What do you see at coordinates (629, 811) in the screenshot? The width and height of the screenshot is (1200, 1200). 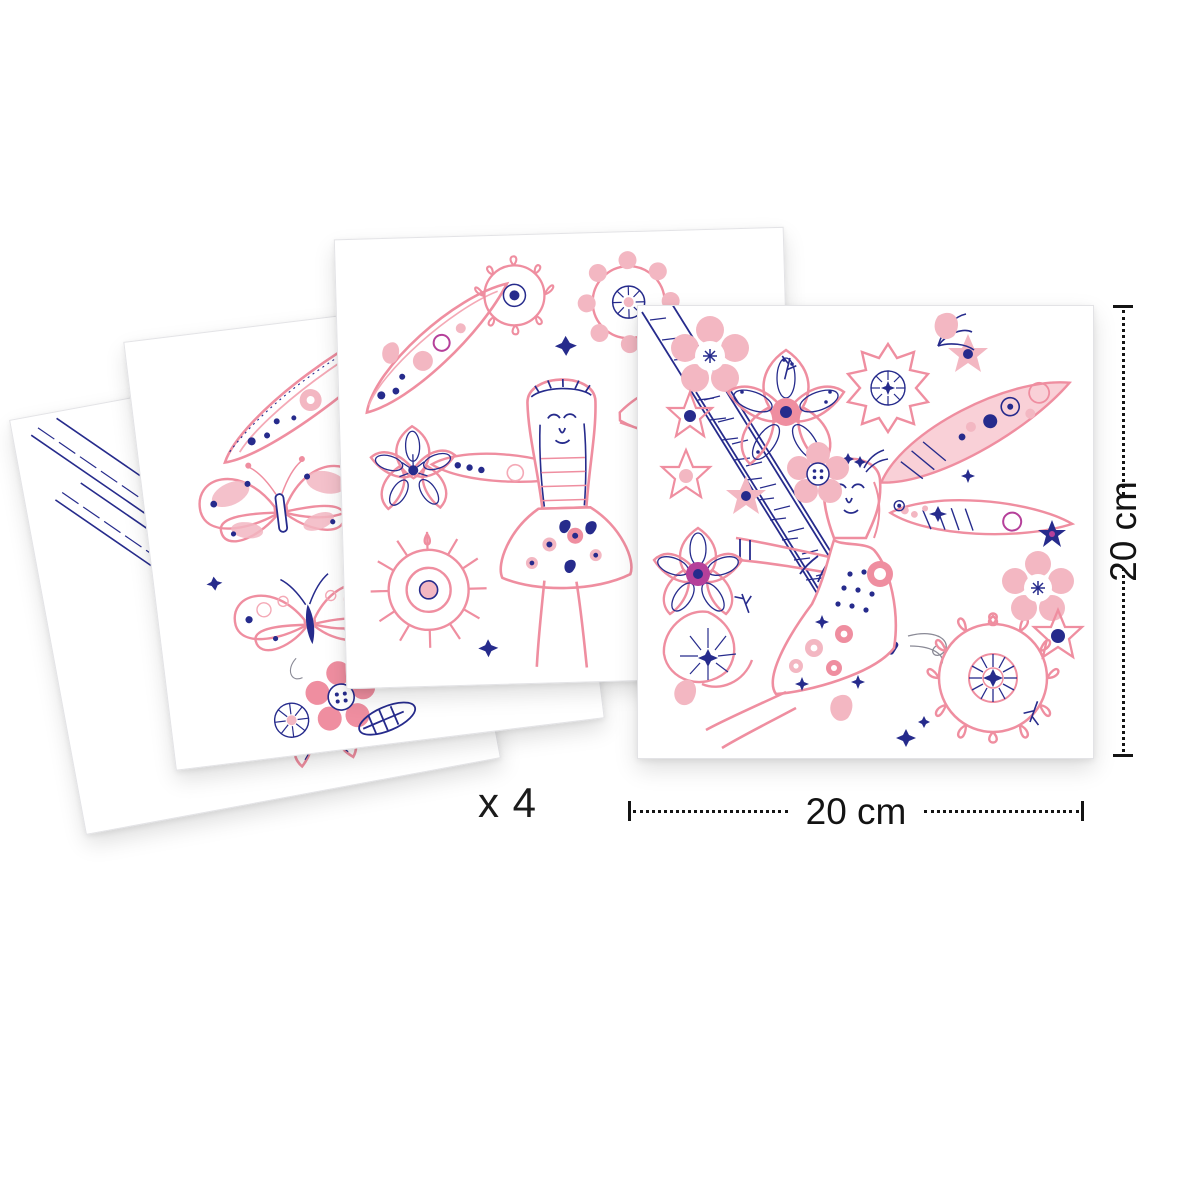 I see `dimension-cap-left` at bounding box center [629, 811].